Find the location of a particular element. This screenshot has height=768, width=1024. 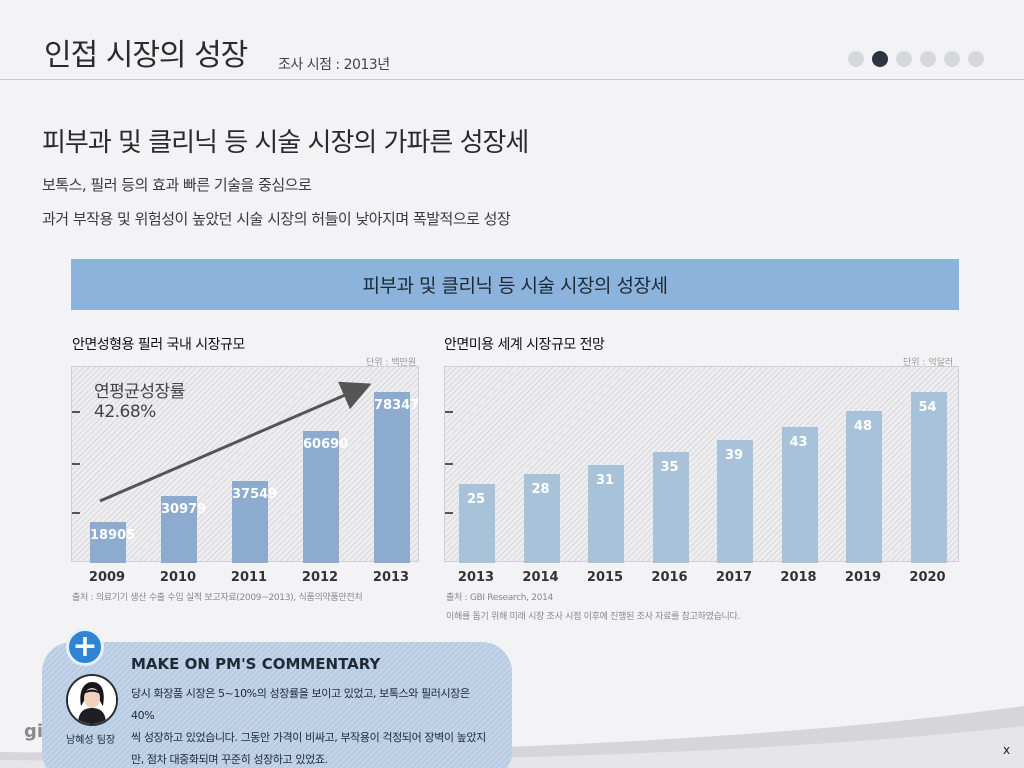

x-tick-label: 2012 is located at coordinates (320, 577).